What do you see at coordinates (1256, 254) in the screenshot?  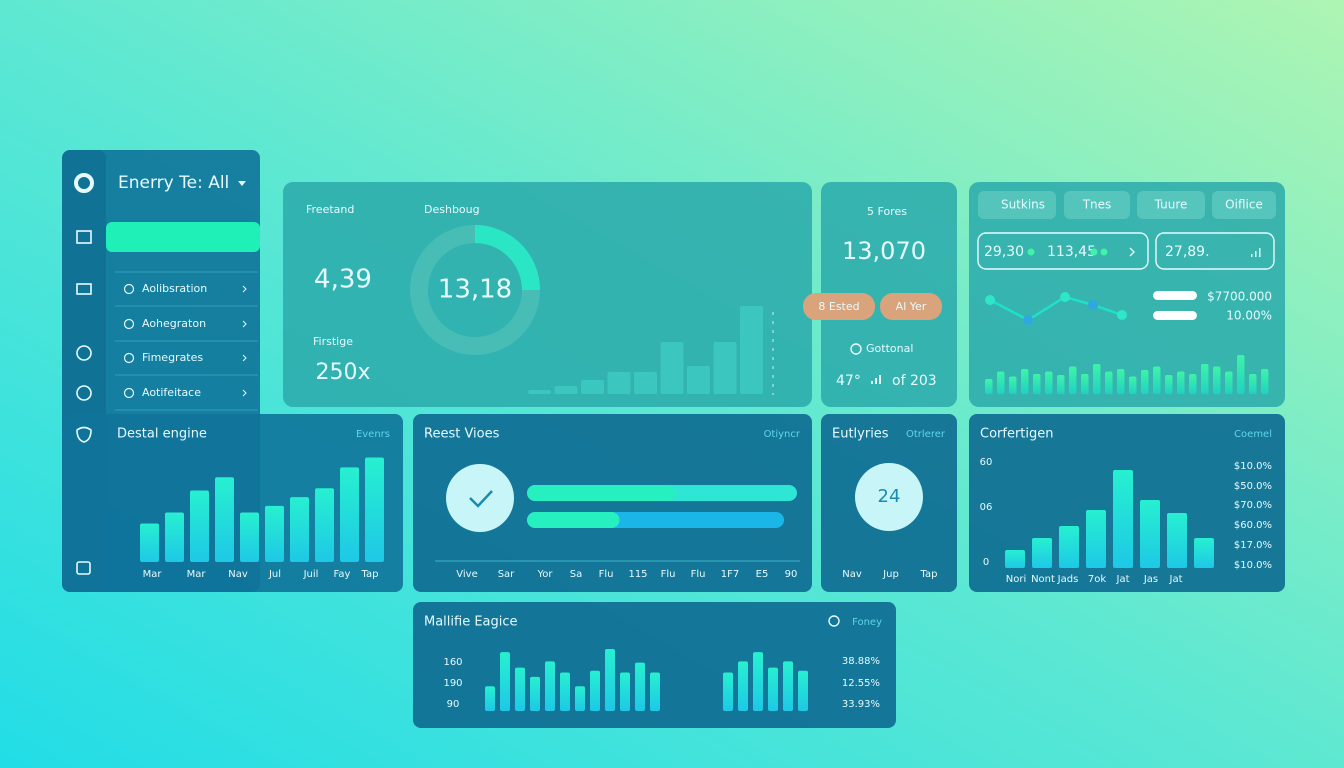 I see `bars-icon` at bounding box center [1256, 254].